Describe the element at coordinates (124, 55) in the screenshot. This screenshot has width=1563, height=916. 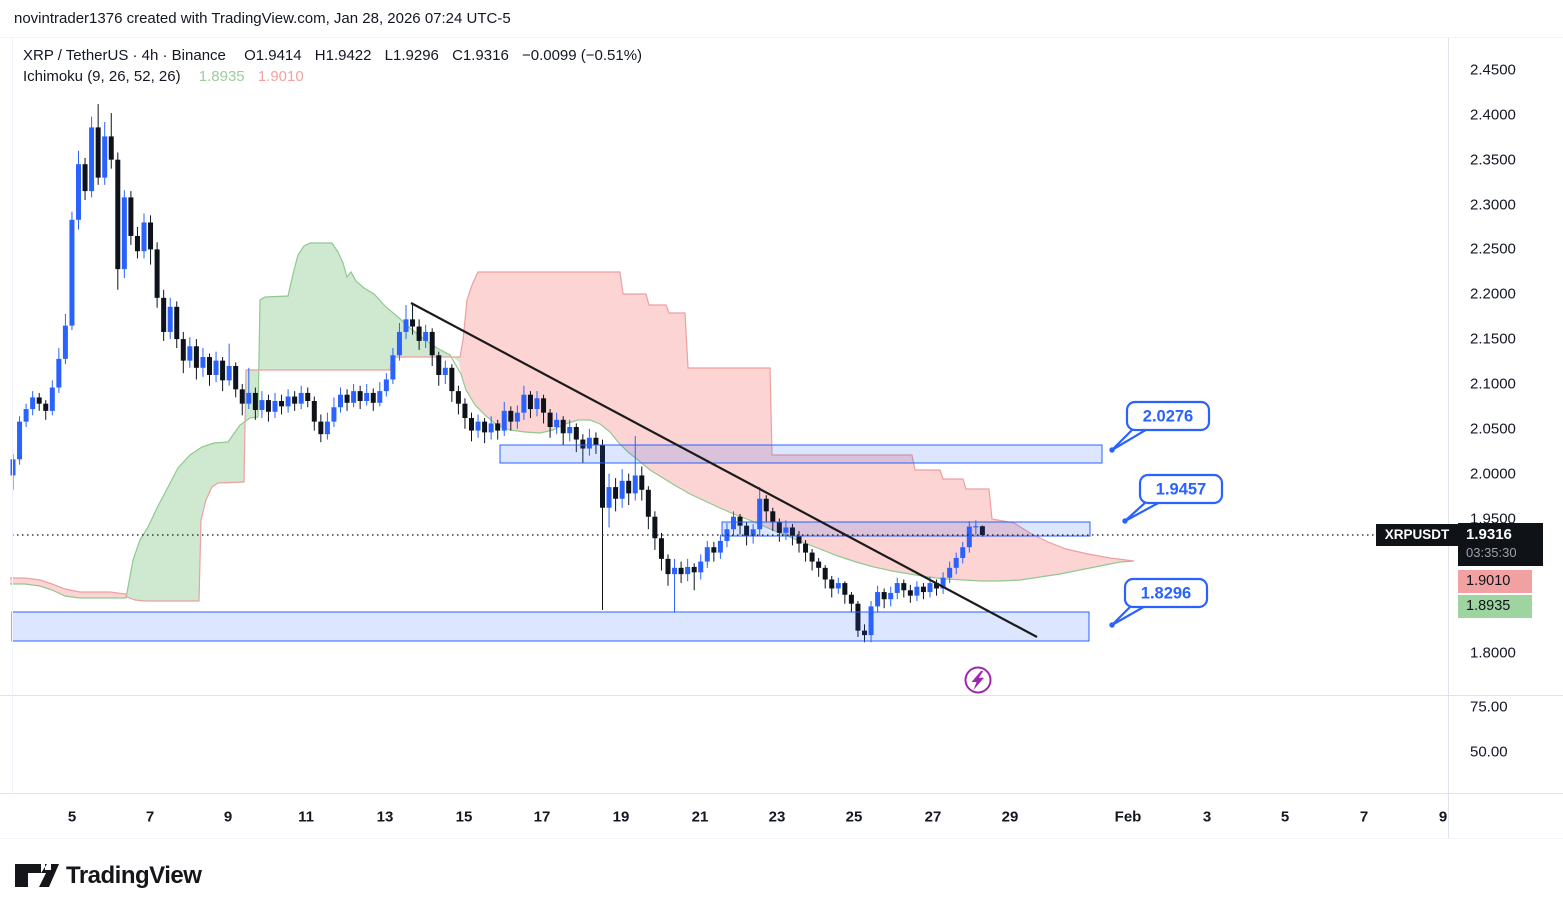
I see `symbol-title: XRP / TetherUS · 4h · Binance` at that location.